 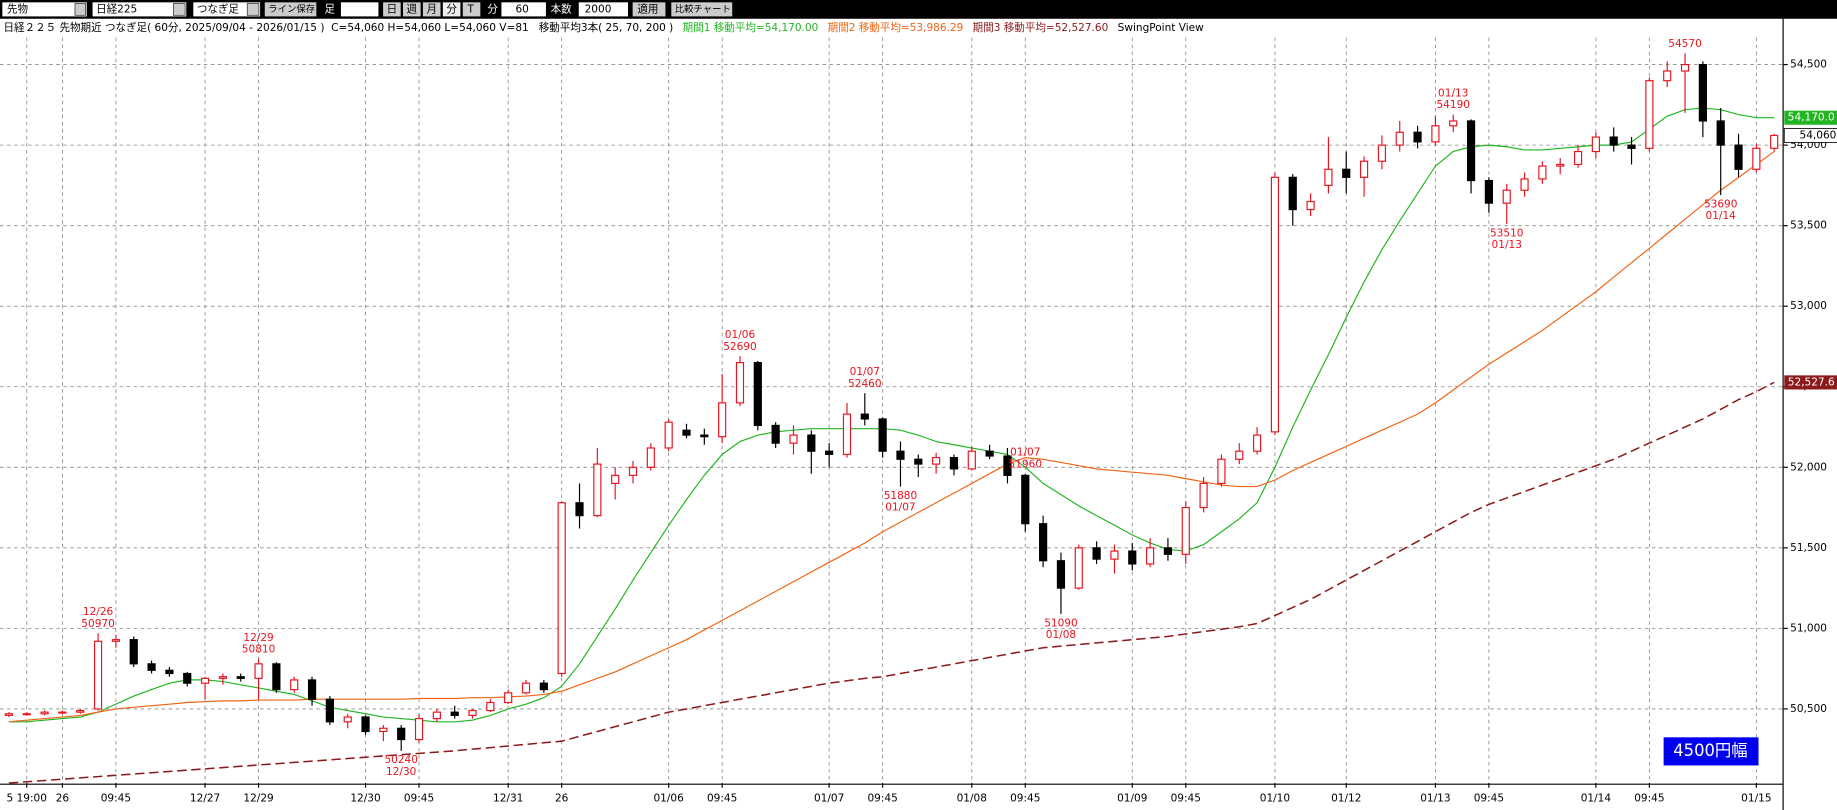 I want to click on month-button, so click(x=431, y=9).